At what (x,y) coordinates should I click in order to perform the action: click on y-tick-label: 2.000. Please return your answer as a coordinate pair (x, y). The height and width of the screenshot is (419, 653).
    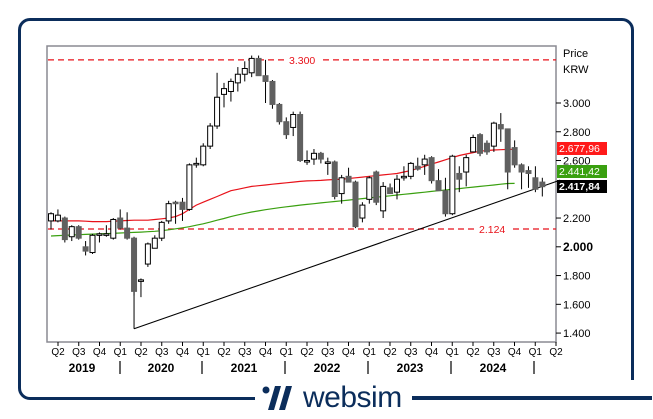
    Looking at the image, I should click on (578, 247).